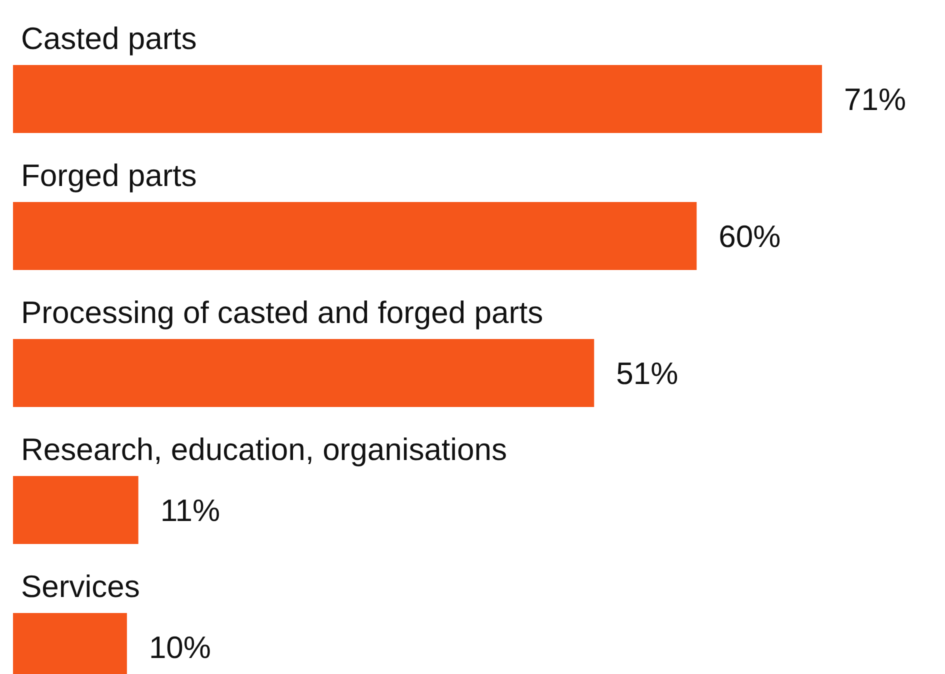 Image resolution: width=945 pixels, height=674 pixels. I want to click on y-tick-label: Research, education, organisations, so click(264, 449).